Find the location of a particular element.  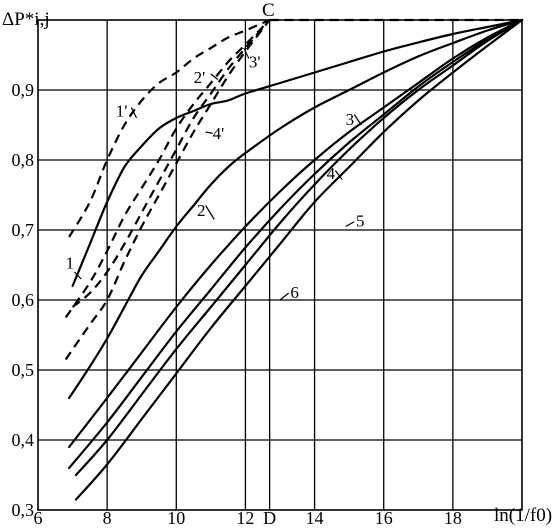

curve-leader-4-prime is located at coordinates (209, 132).